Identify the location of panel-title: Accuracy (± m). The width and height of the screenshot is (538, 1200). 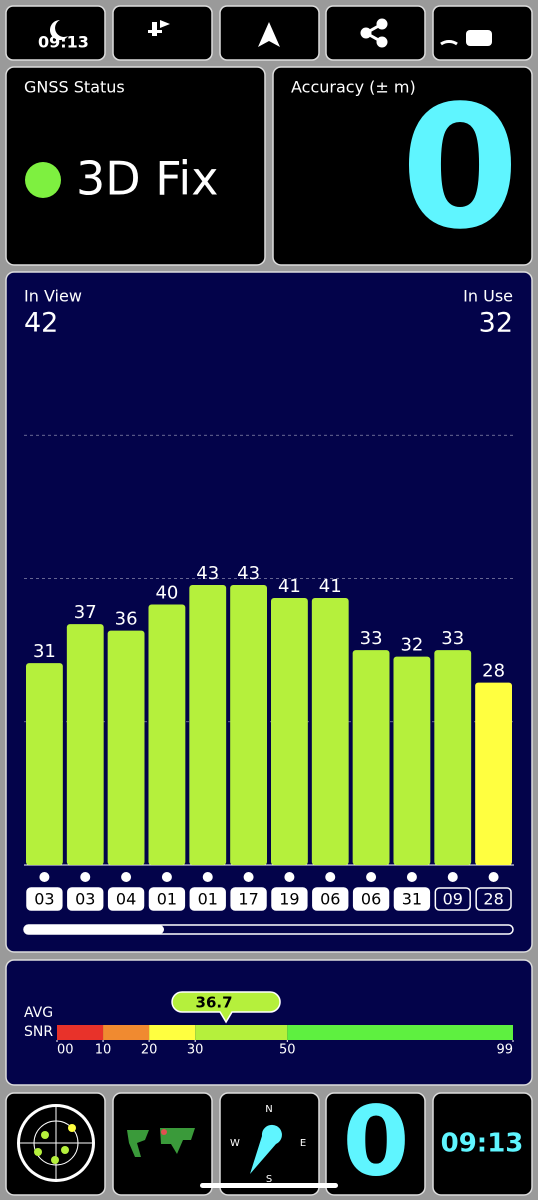
(353, 87).